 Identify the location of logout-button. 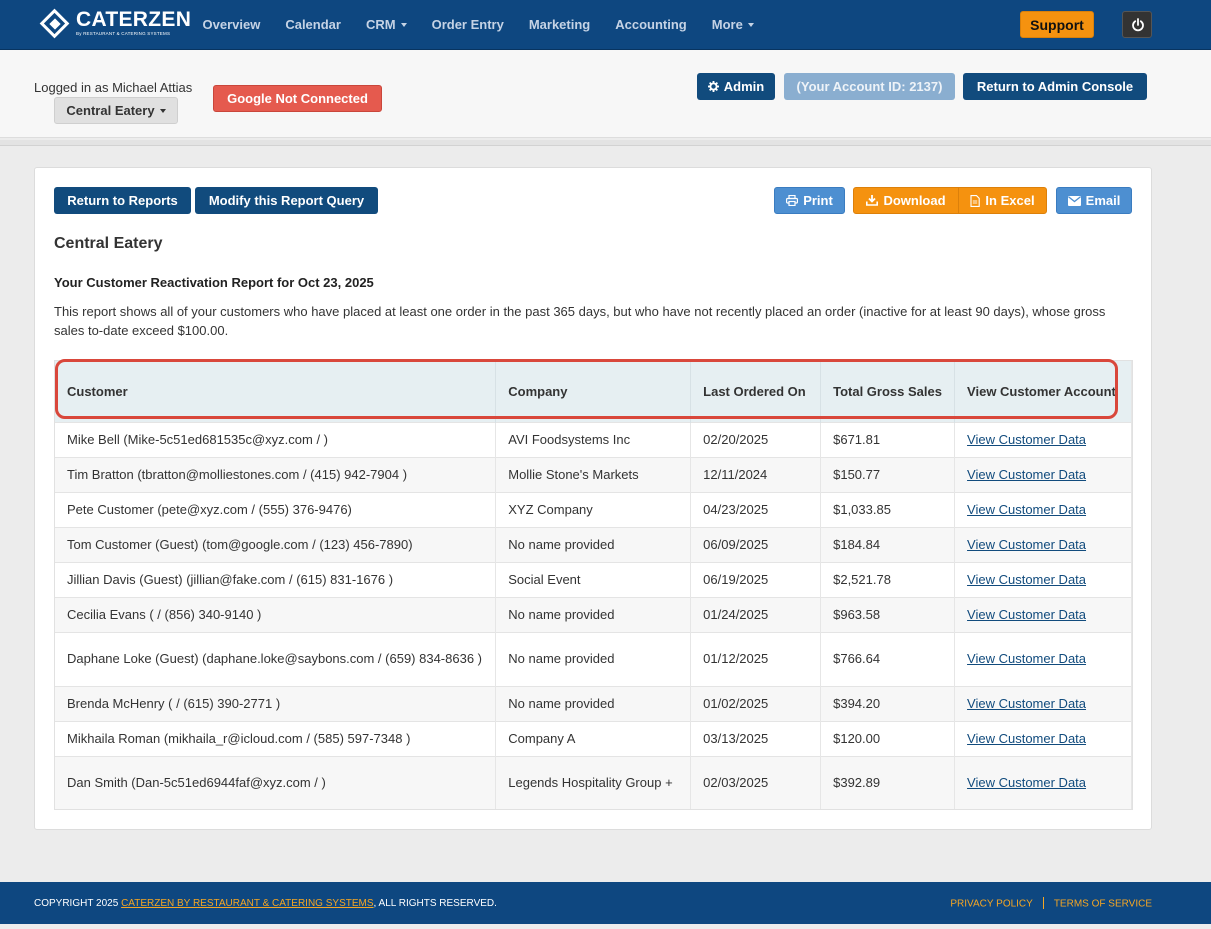
(1137, 24).